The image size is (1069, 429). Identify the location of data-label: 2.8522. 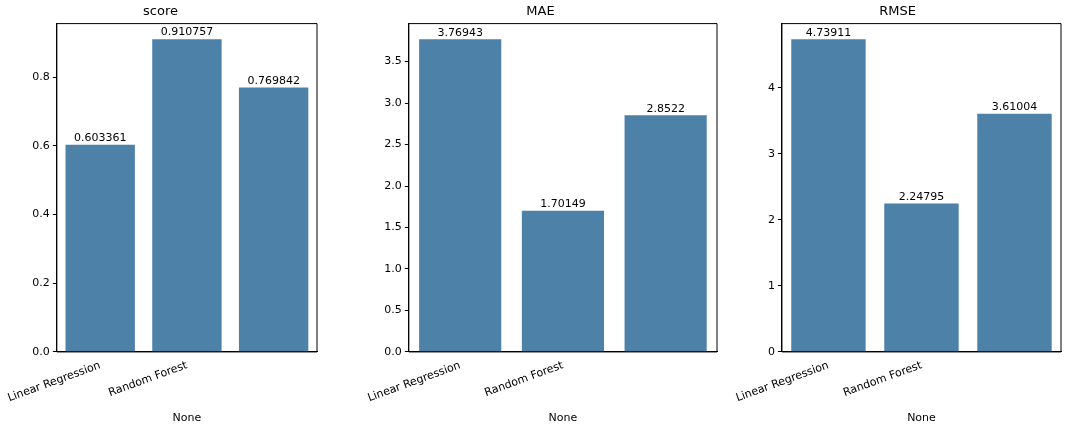
(665, 108).